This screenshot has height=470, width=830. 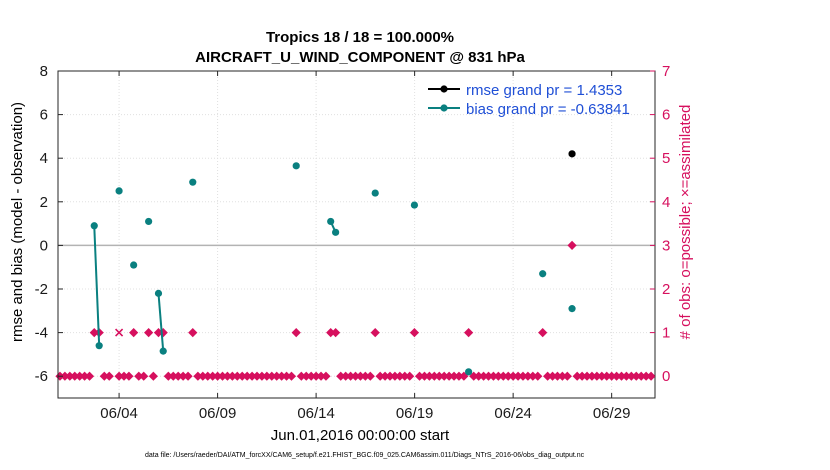 I want to click on y2-tick-label: 0, so click(x=666, y=376).